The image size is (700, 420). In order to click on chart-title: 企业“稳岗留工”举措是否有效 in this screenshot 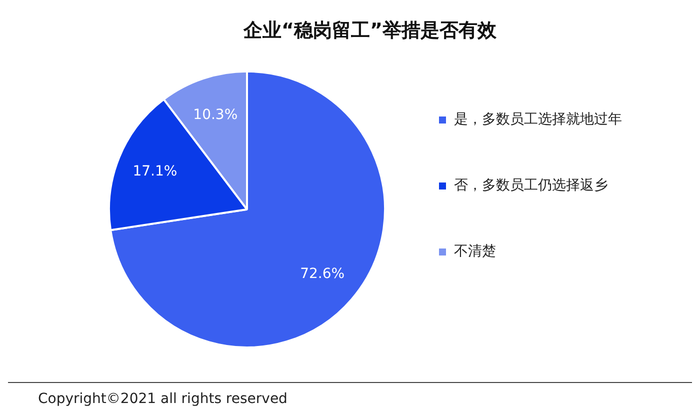, I will do `click(370, 30)`.